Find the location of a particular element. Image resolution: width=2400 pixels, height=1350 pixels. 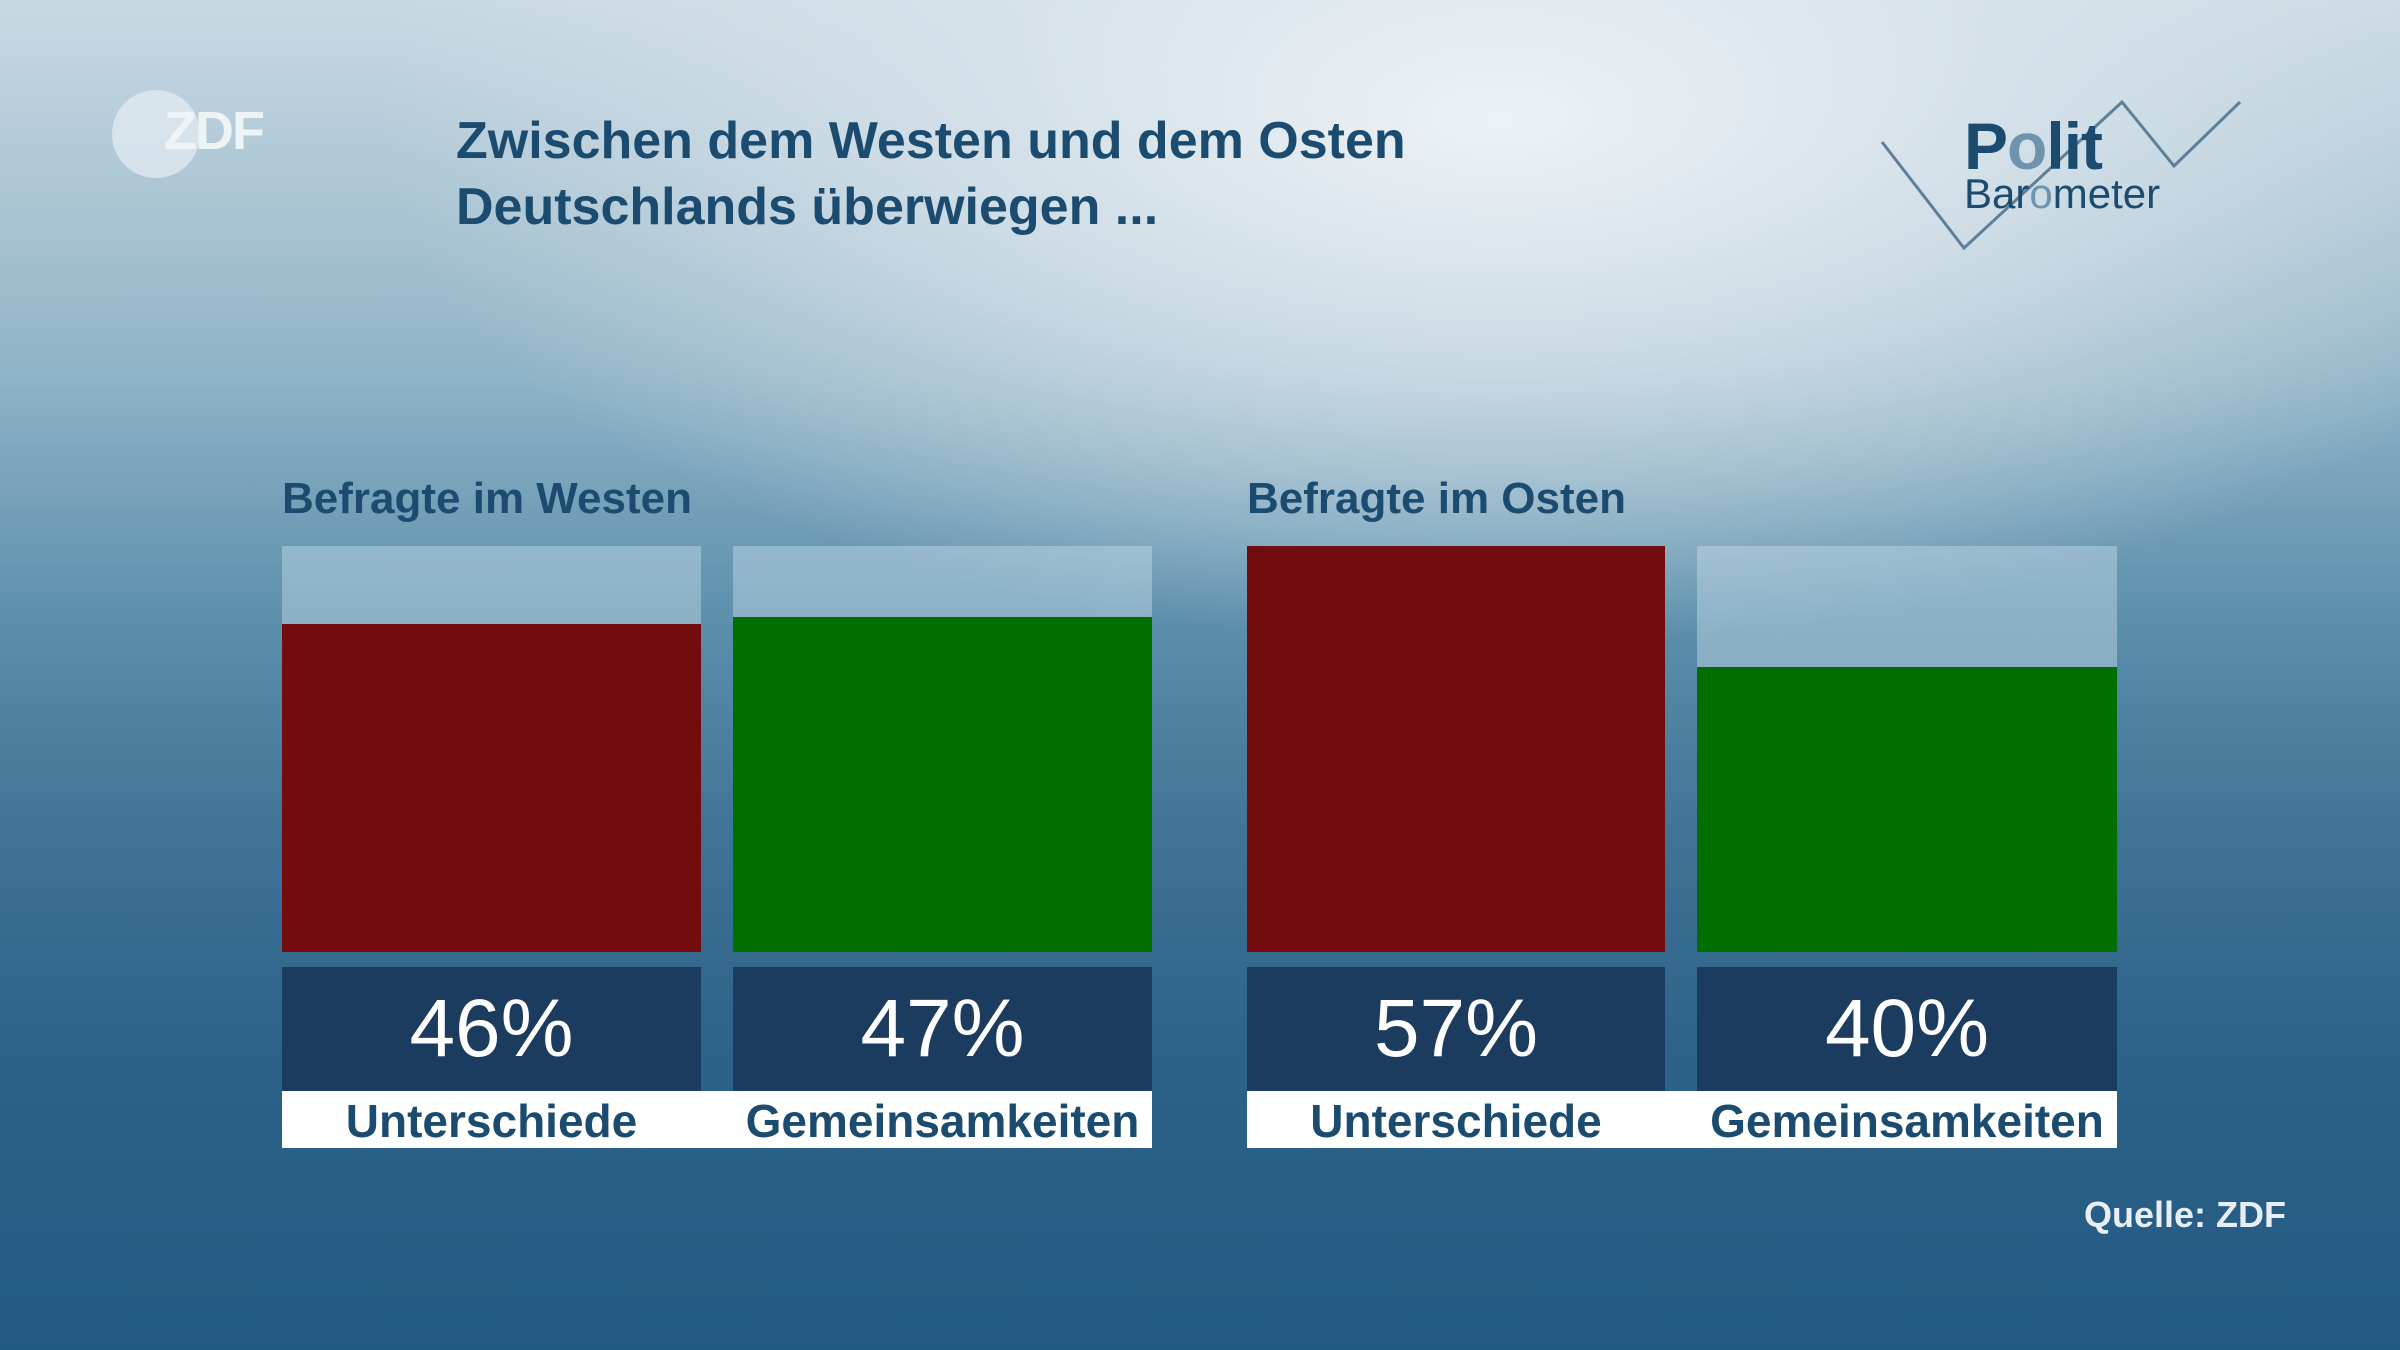

group-label-east: Befragte im Osten is located at coordinates (1436, 498).